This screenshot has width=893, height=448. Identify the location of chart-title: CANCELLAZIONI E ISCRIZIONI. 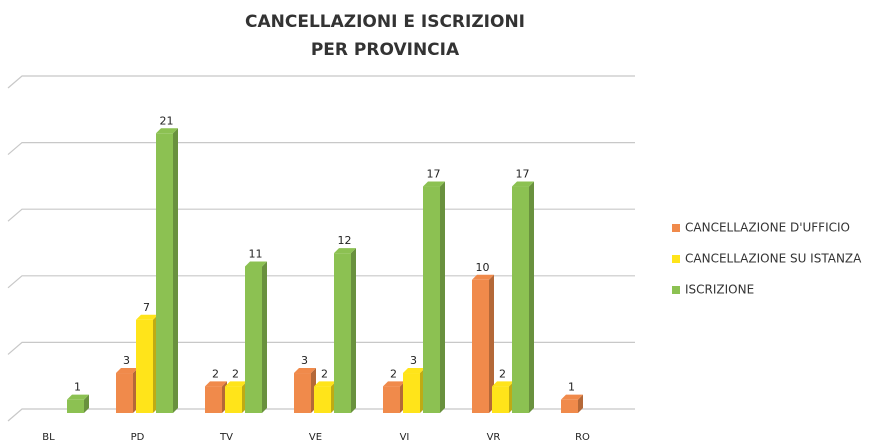
(385, 22).